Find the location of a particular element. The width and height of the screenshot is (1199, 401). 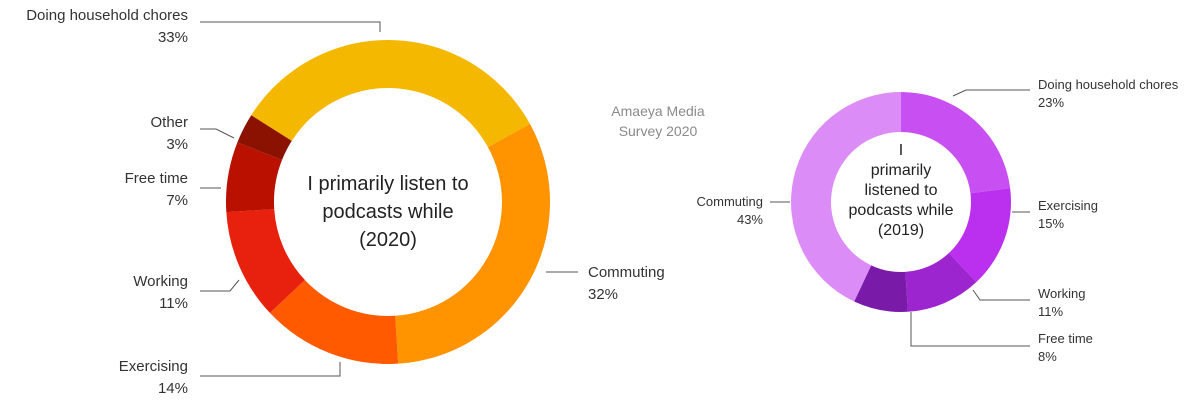

chart2-category-label: Commuting is located at coordinates (730, 201).